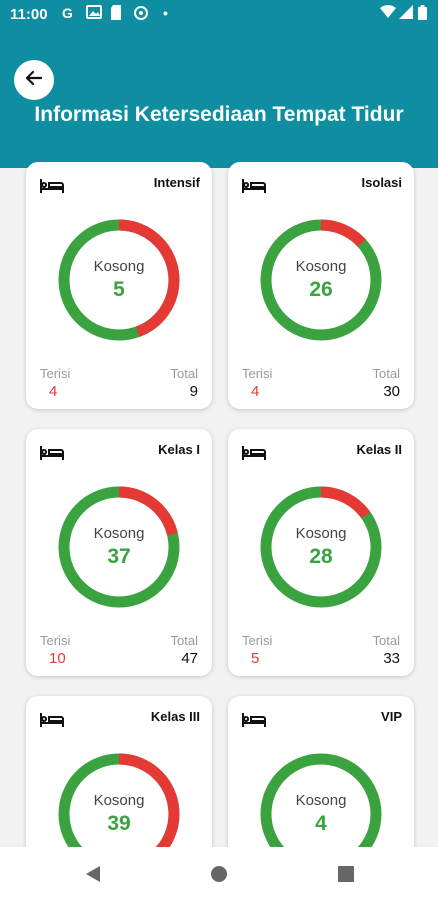 The height and width of the screenshot is (900, 438). Describe the element at coordinates (346, 874) in the screenshot. I see `recents-square-icon` at that location.